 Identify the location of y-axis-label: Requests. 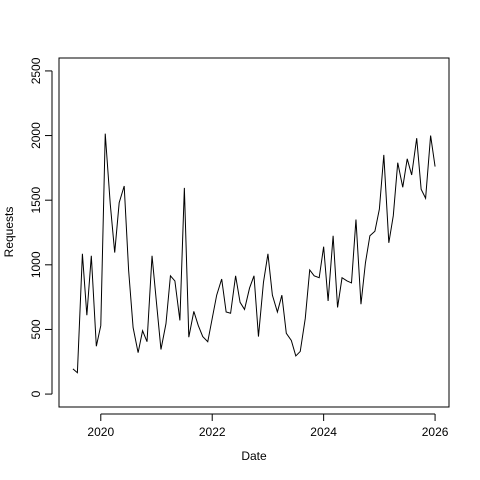
(9, 232).